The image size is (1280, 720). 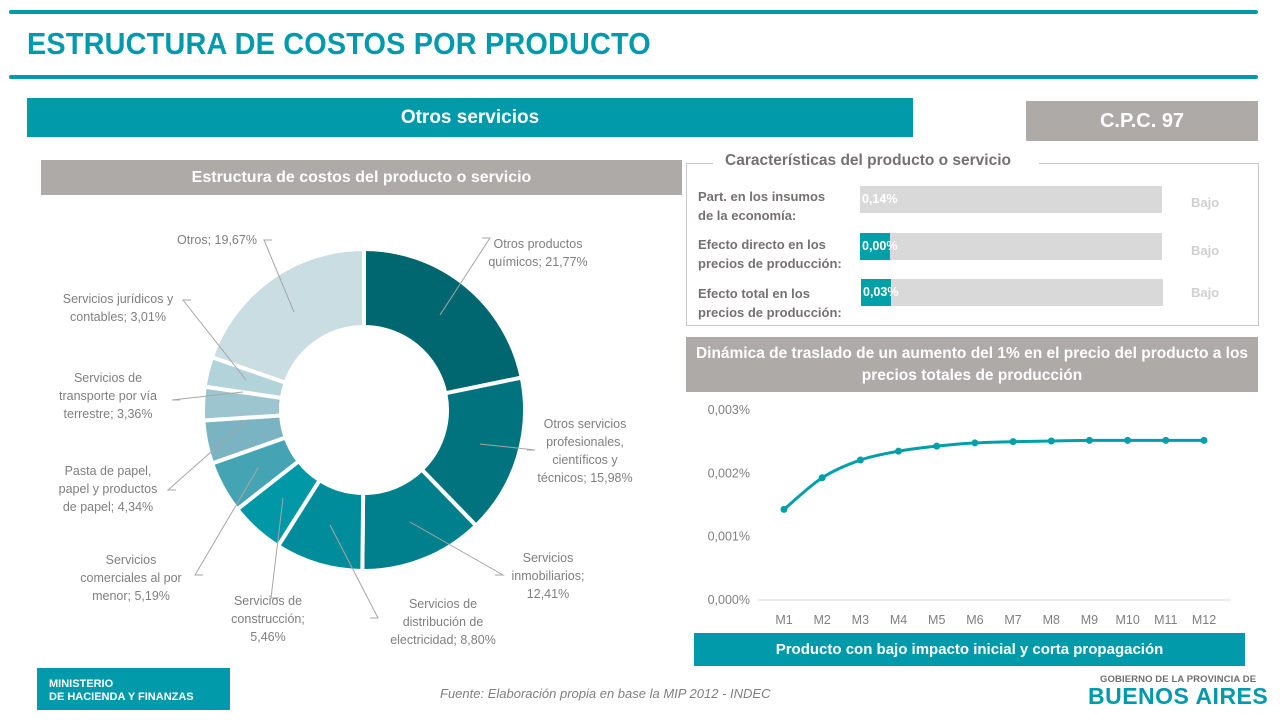 What do you see at coordinates (1011, 199) in the screenshot?
I see `char-bar: 0,14%` at bounding box center [1011, 199].